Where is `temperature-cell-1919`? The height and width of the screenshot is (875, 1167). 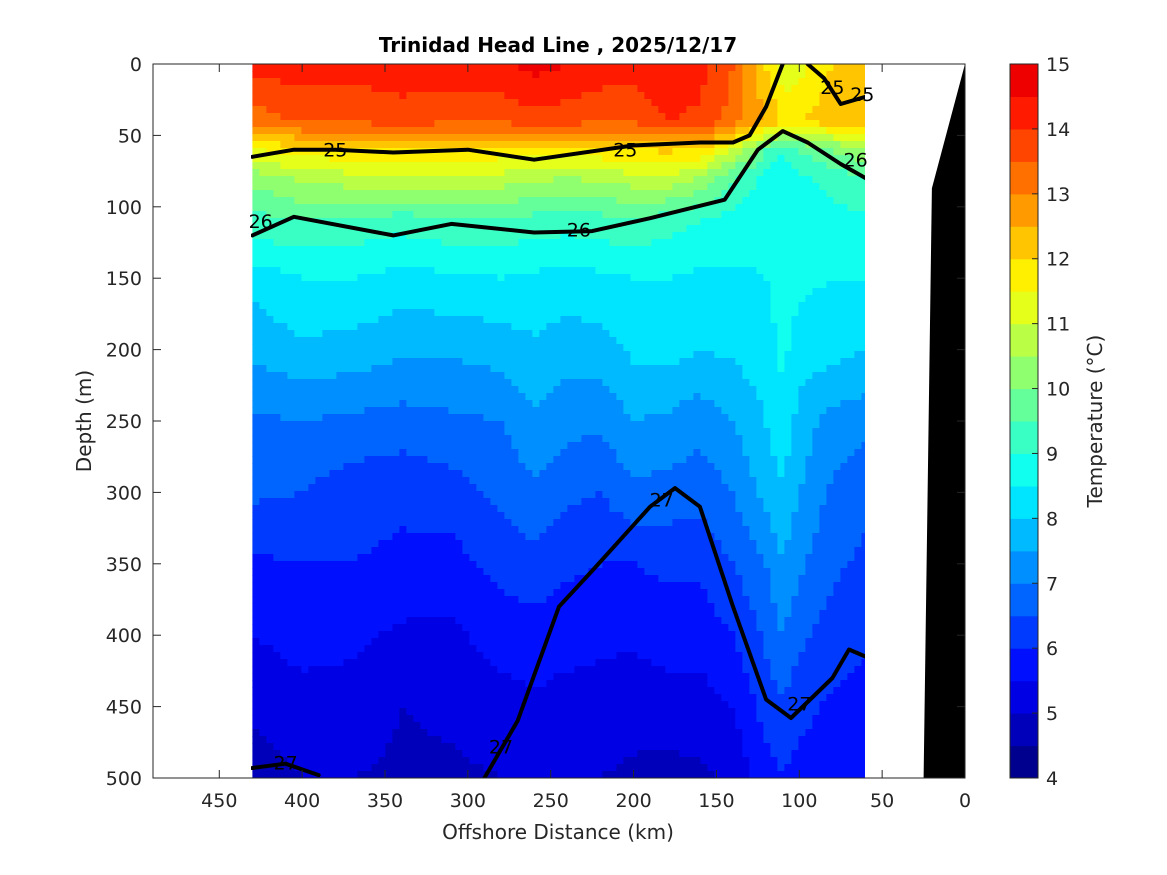
temperature-cell-1919 is located at coordinates (753, 215).